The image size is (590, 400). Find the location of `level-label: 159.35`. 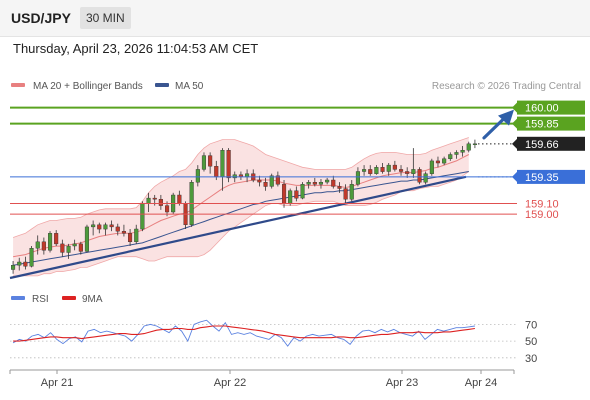

level-label: 159.35 is located at coordinates (542, 178).